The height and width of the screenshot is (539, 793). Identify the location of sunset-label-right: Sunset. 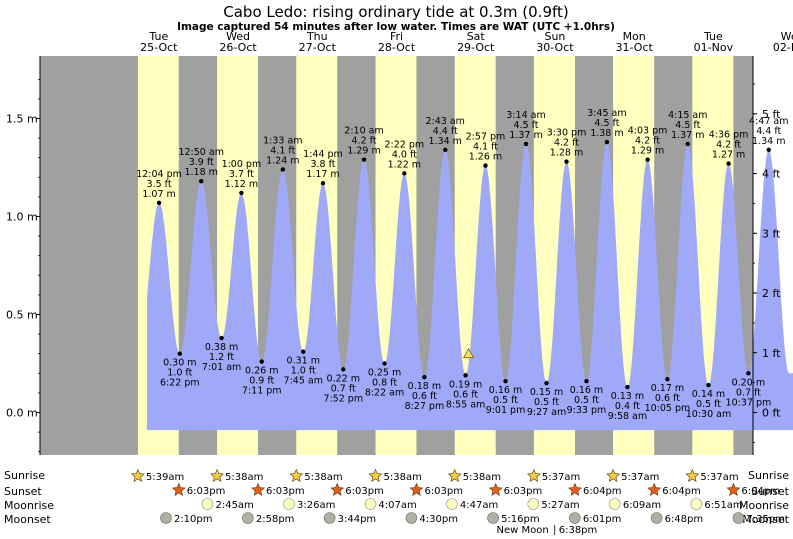
(770, 491).